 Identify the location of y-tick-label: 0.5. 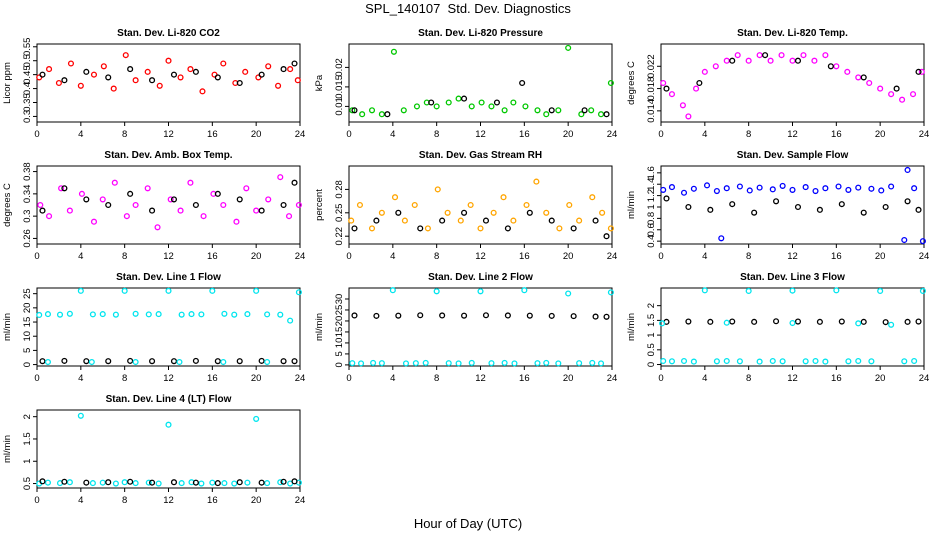
(27, 60).